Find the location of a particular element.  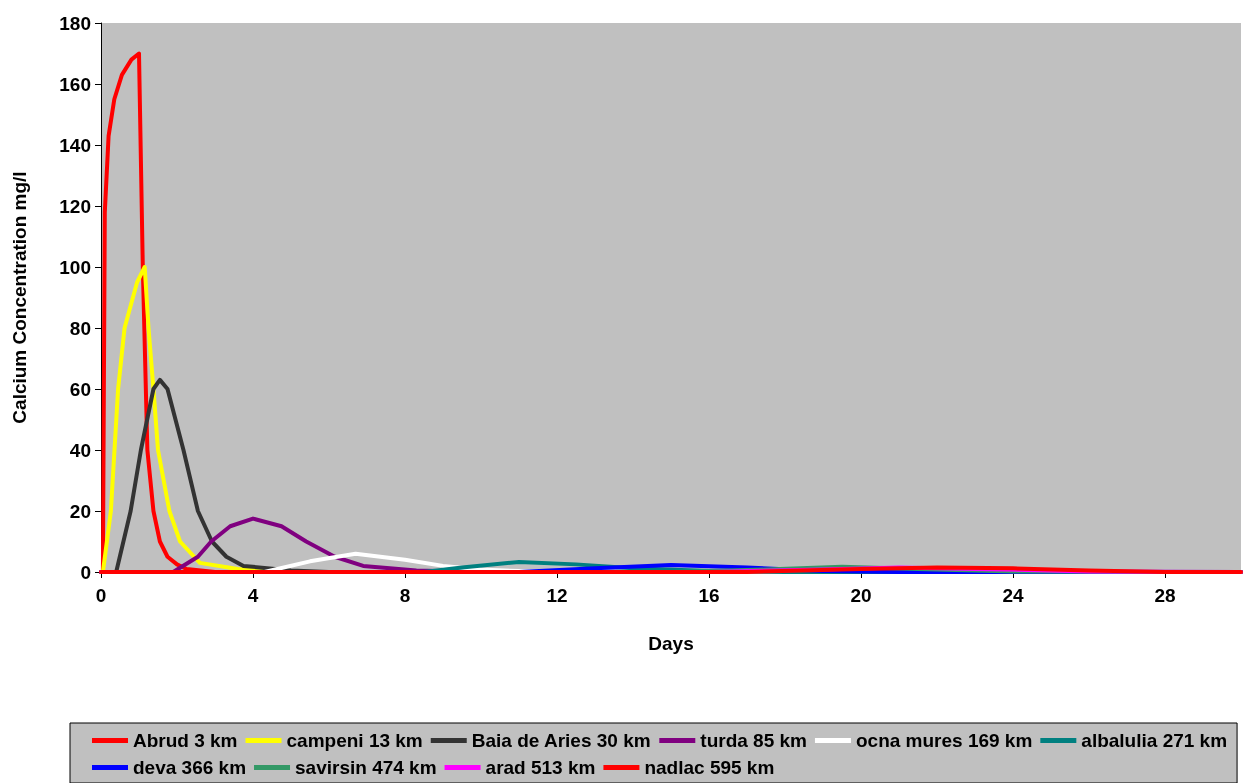

legend-label: turda 85 km is located at coordinates (753, 740).